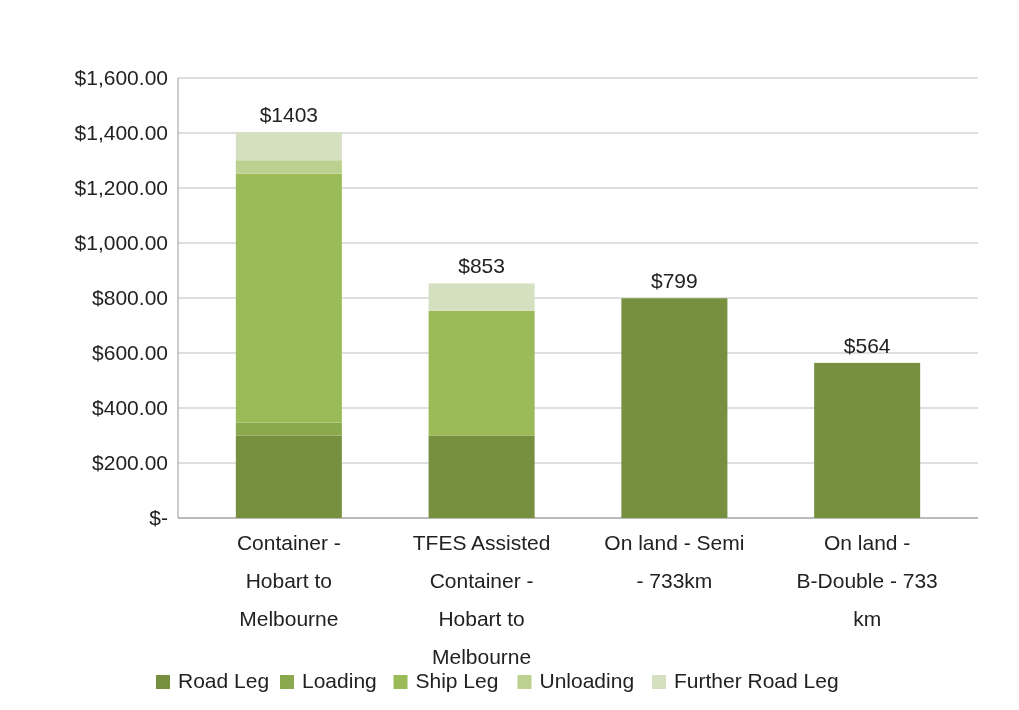 This screenshot has width=1019, height=710. What do you see at coordinates (867, 345) in the screenshot?
I see `total-label: $564` at bounding box center [867, 345].